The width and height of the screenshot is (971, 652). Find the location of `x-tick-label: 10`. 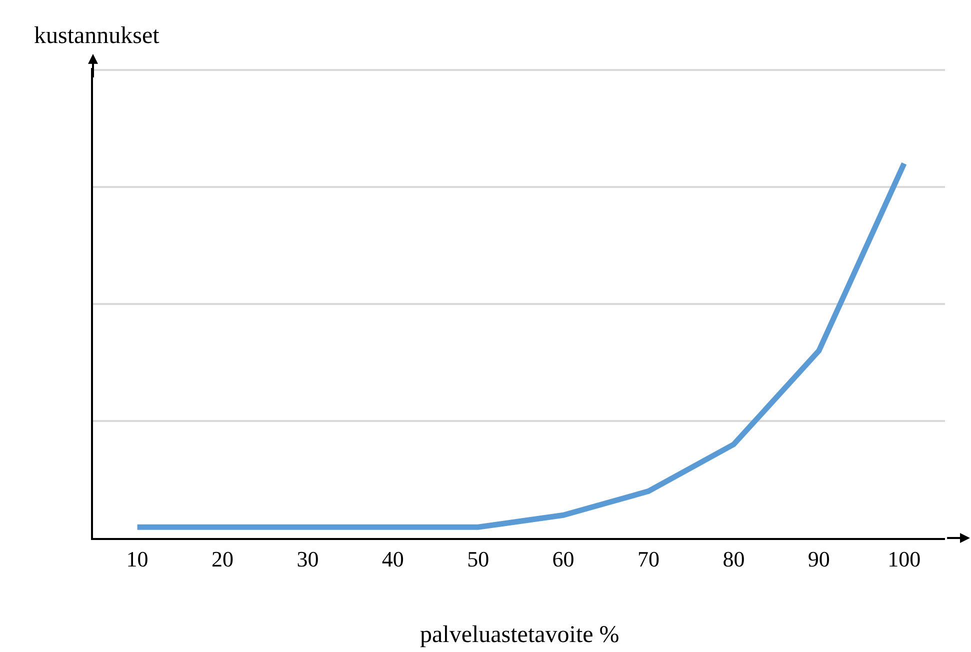

x-tick-label: 10 is located at coordinates (137, 559).